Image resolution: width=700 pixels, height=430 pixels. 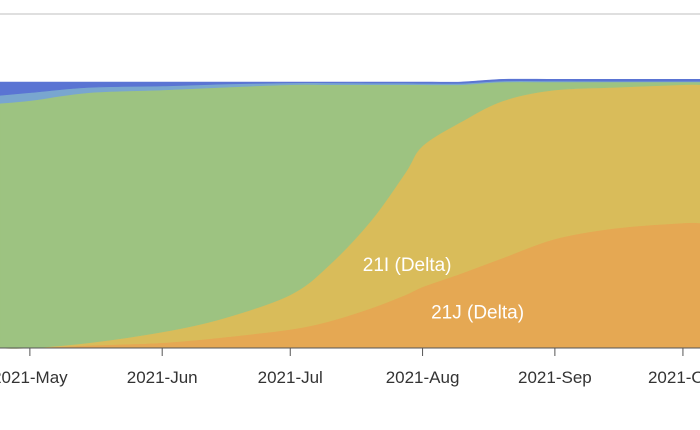 I want to click on x-tick-label-3: 2021-Aug, so click(x=423, y=377).